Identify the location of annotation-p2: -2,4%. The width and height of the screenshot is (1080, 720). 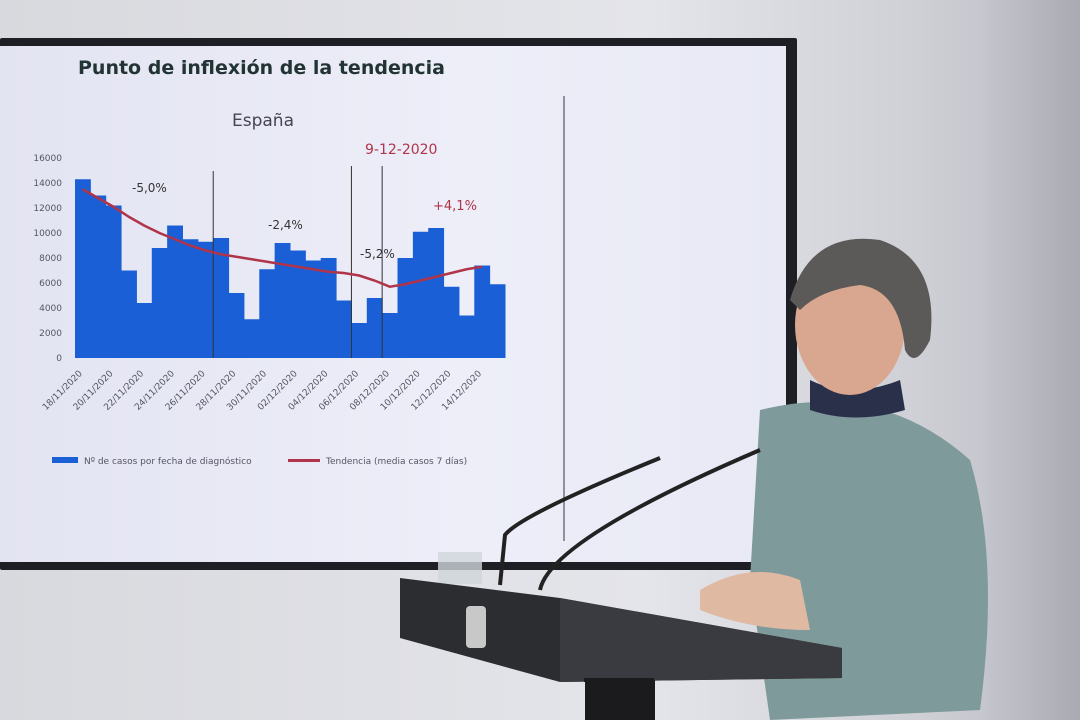
(285, 225).